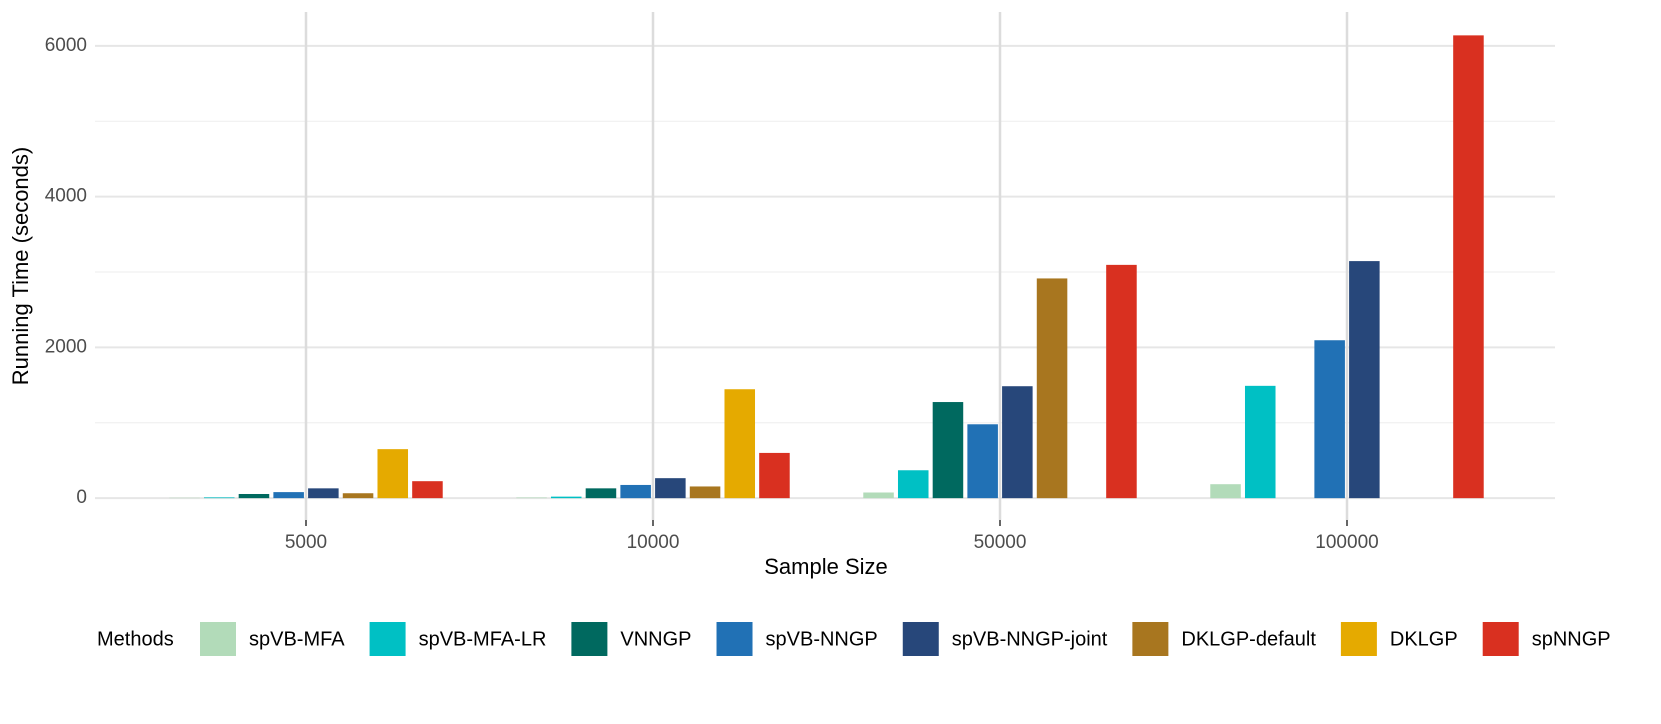 This screenshot has height=724, width=1661. Describe the element at coordinates (1248, 639) in the screenshot. I see `legend-label: DKLGP-default` at that location.